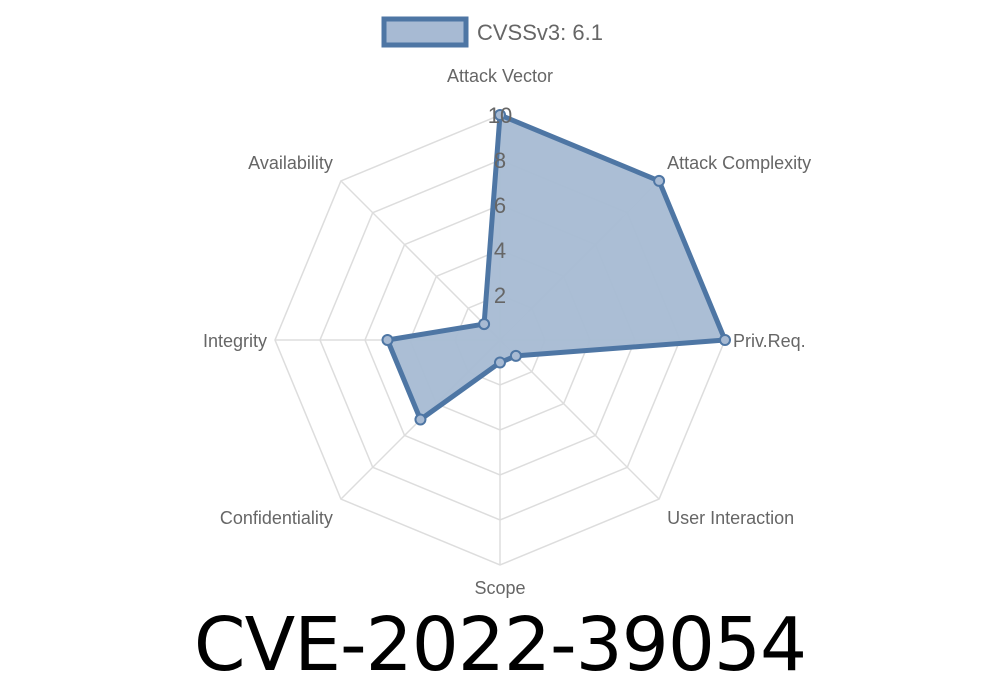 The image size is (1000, 700). Describe the element at coordinates (769, 341) in the screenshot. I see `axis-label: Priv.Req.` at that location.